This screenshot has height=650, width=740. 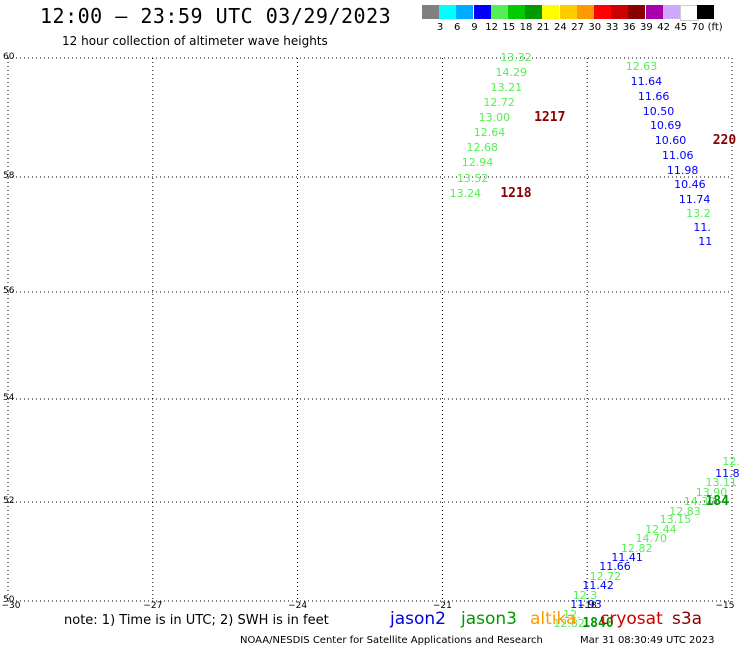 I want to click on wave-height-observation: 10.60, so click(x=670, y=141).